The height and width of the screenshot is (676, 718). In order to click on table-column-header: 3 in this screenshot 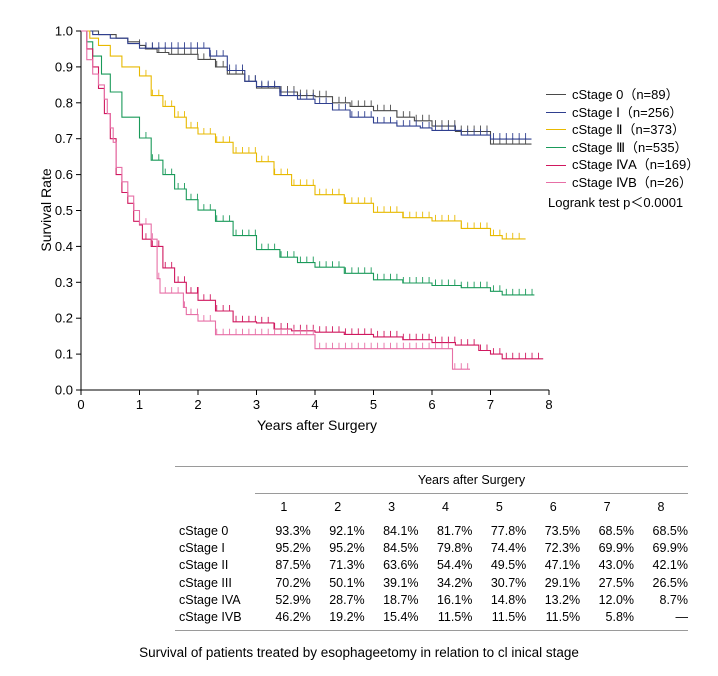, I will do `click(392, 507)`.